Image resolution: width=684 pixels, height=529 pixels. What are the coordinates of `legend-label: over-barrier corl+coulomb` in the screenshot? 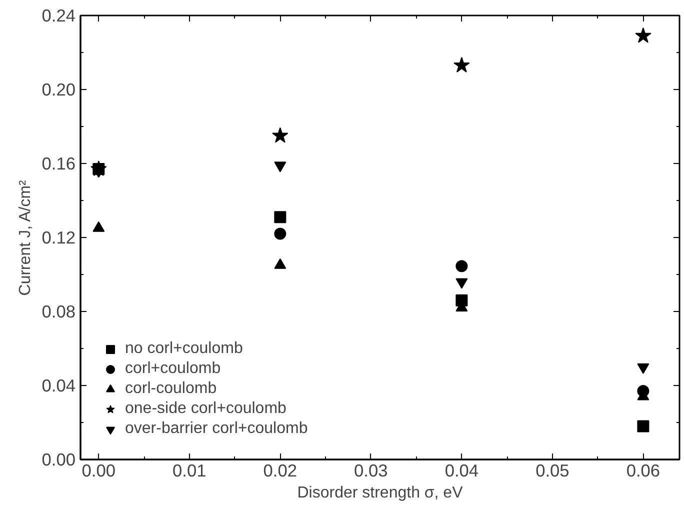 It's located at (216, 429).